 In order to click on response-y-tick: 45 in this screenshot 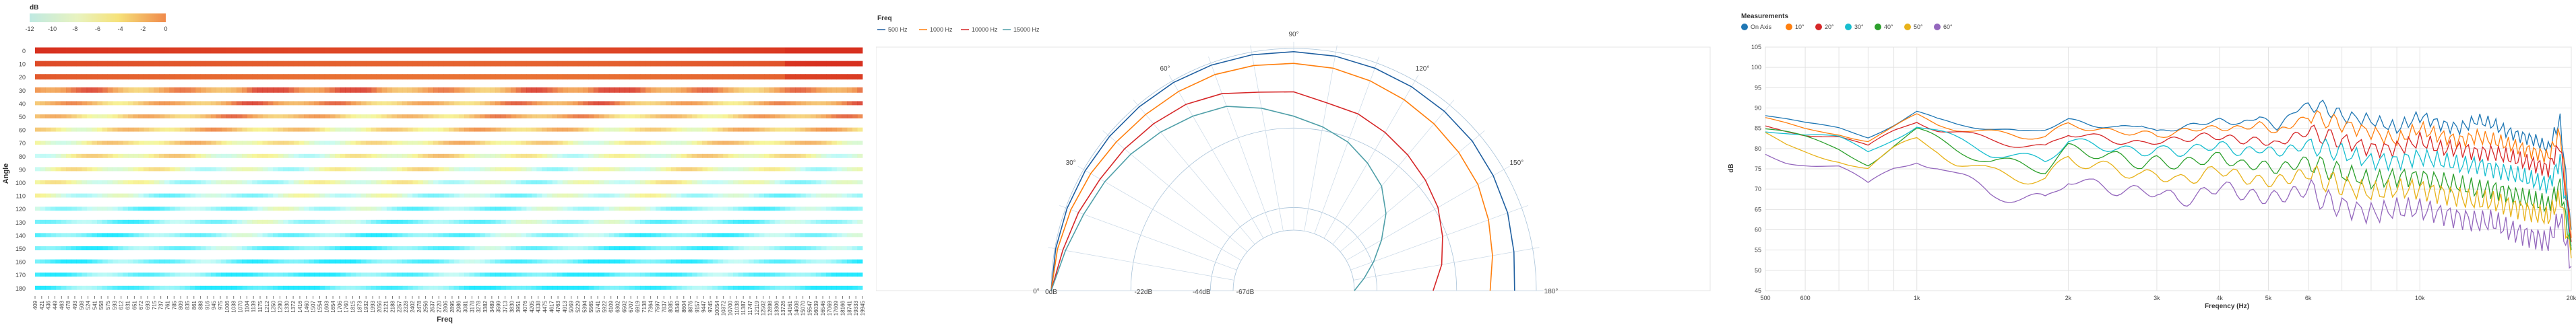, I will do `click(1758, 291)`.